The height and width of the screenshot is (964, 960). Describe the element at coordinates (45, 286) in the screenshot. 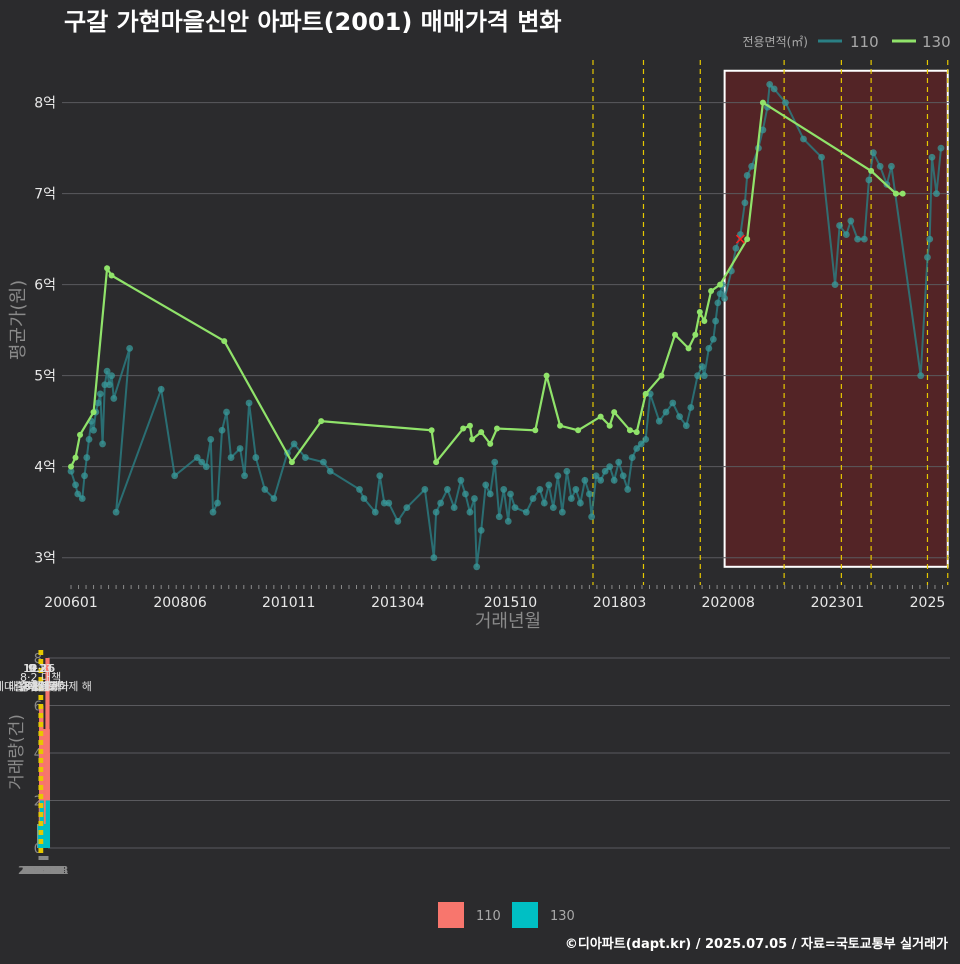

I see `price-y-tick-label: 6억` at that location.